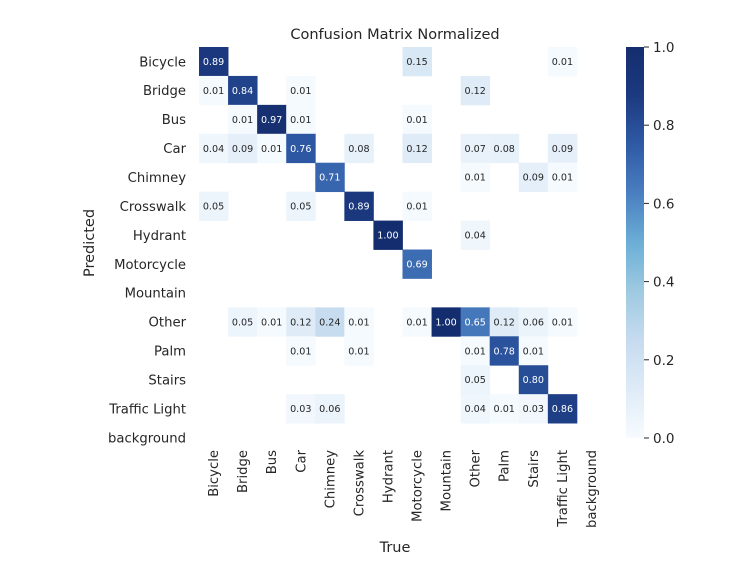 The width and height of the screenshot is (751, 568). Describe the element at coordinates (214, 473) in the screenshot. I see `x-tick-label: Bicycle` at that location.